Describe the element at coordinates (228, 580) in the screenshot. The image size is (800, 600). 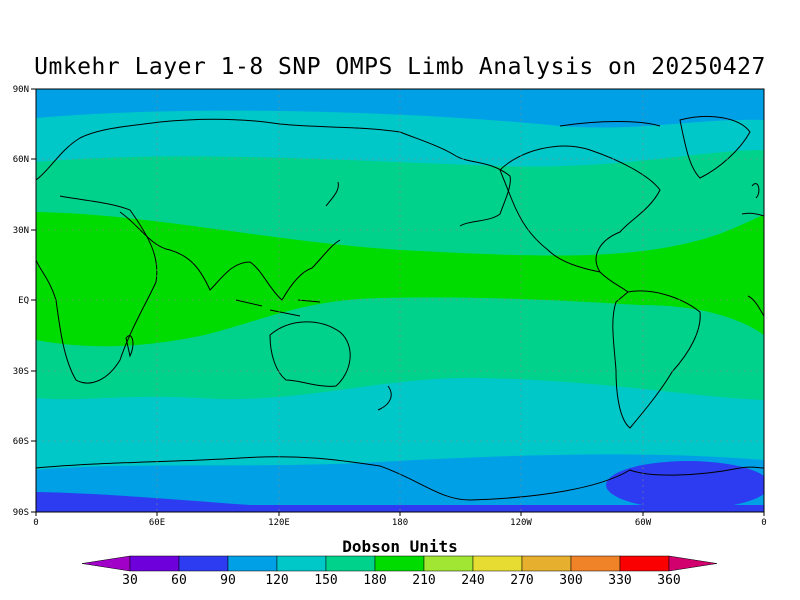
I see `colorbar-label: 90` at that location.